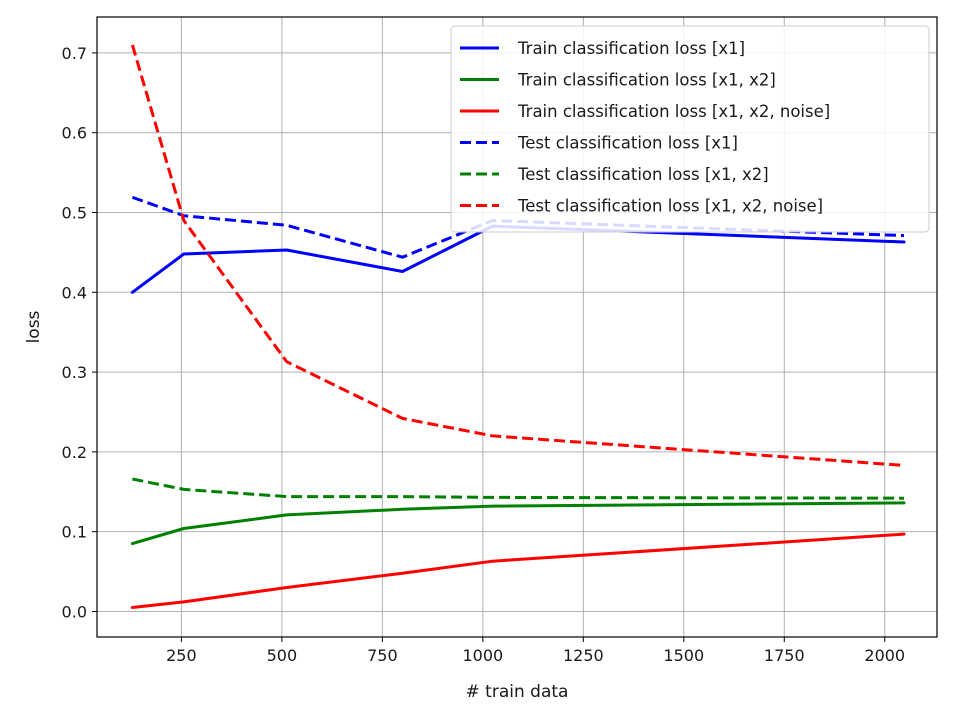 The height and width of the screenshot is (722, 964). I want to click on y-tick-label: 0.4, so click(74, 292).